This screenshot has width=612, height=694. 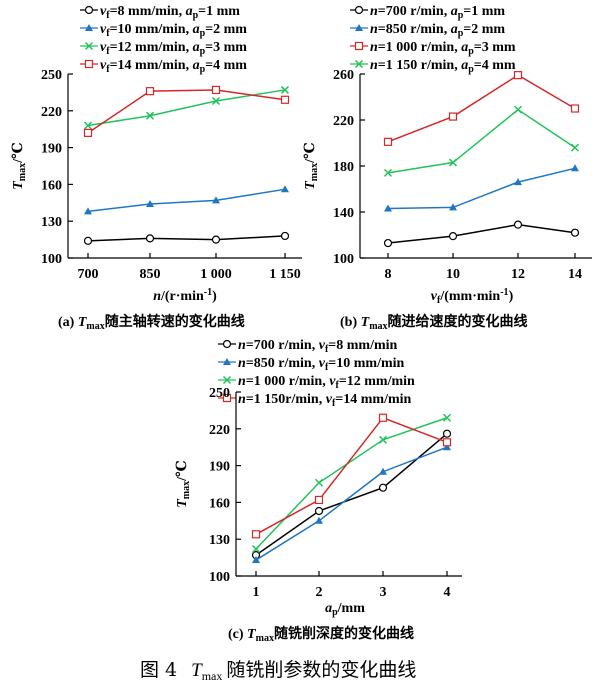 What do you see at coordinates (19, 166) in the screenshot?
I see `panel-a-y-label: Tmax/℃` at bounding box center [19, 166].